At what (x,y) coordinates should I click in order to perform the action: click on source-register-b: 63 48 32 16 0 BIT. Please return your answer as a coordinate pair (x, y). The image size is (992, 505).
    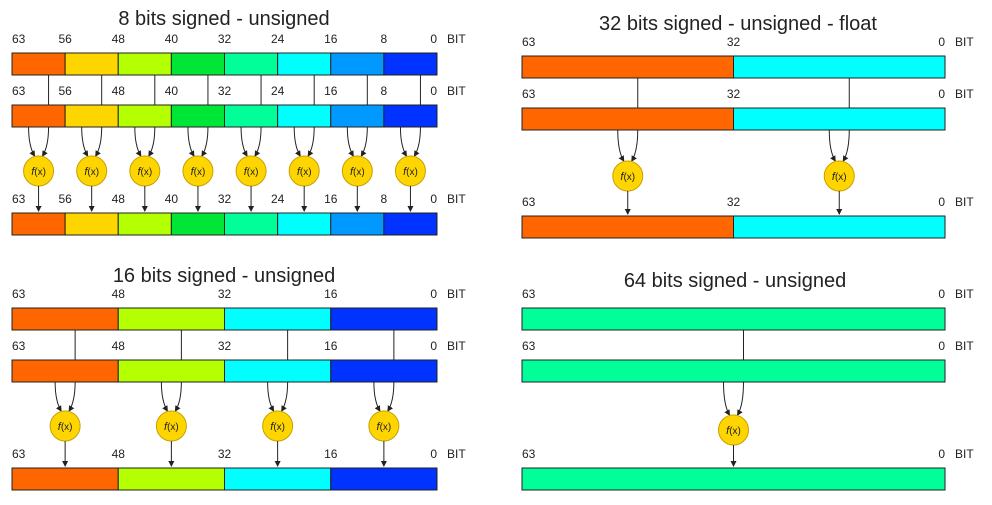
    Looking at the image, I should click on (238, 361).